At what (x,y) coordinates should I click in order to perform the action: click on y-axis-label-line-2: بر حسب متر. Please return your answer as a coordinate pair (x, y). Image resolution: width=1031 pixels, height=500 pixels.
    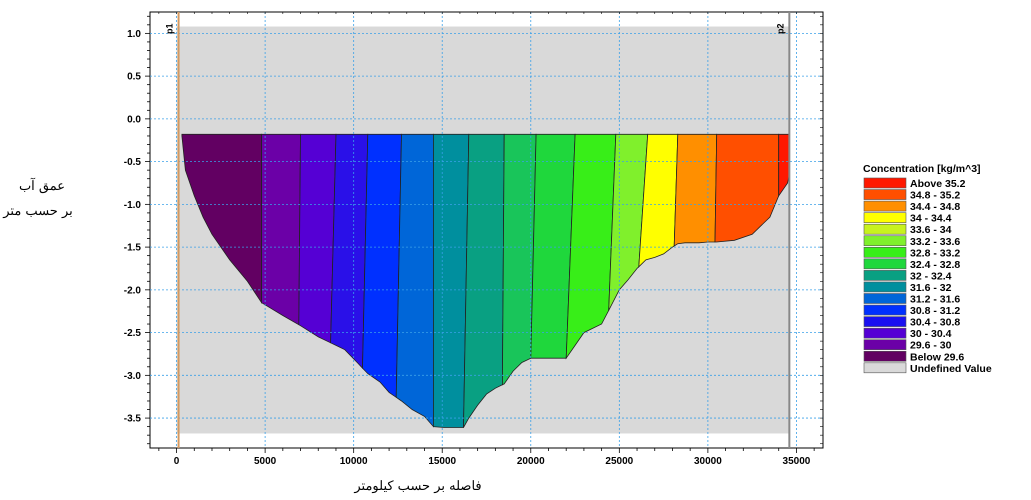
    Looking at the image, I should click on (37, 211).